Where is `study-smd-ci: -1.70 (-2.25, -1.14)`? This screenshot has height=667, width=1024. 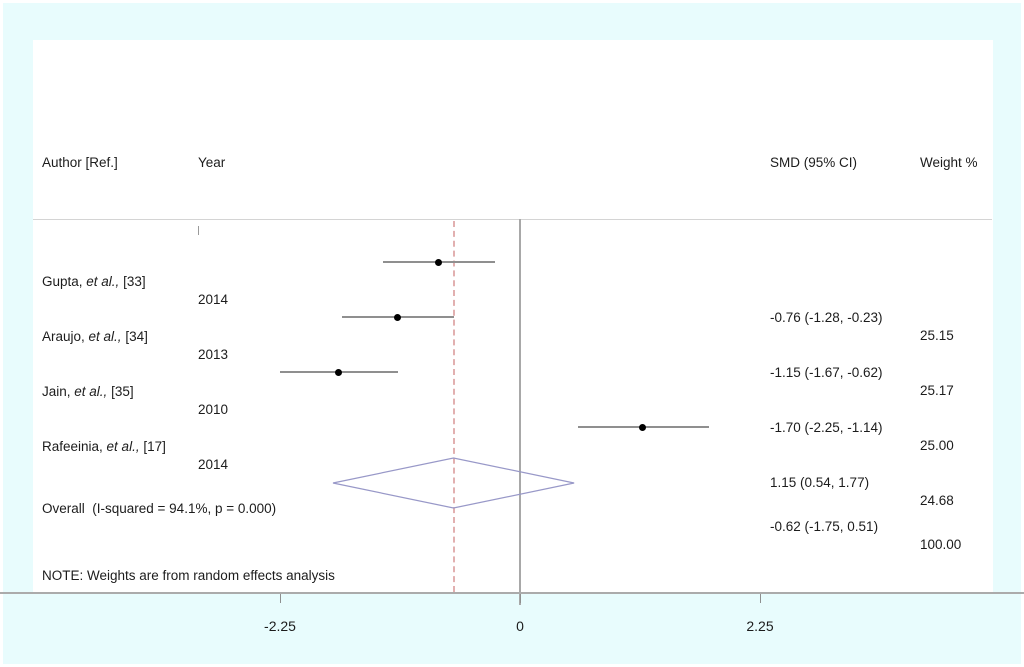
study-smd-ci: -1.70 (-2.25, -1.14) is located at coordinates (826, 427).